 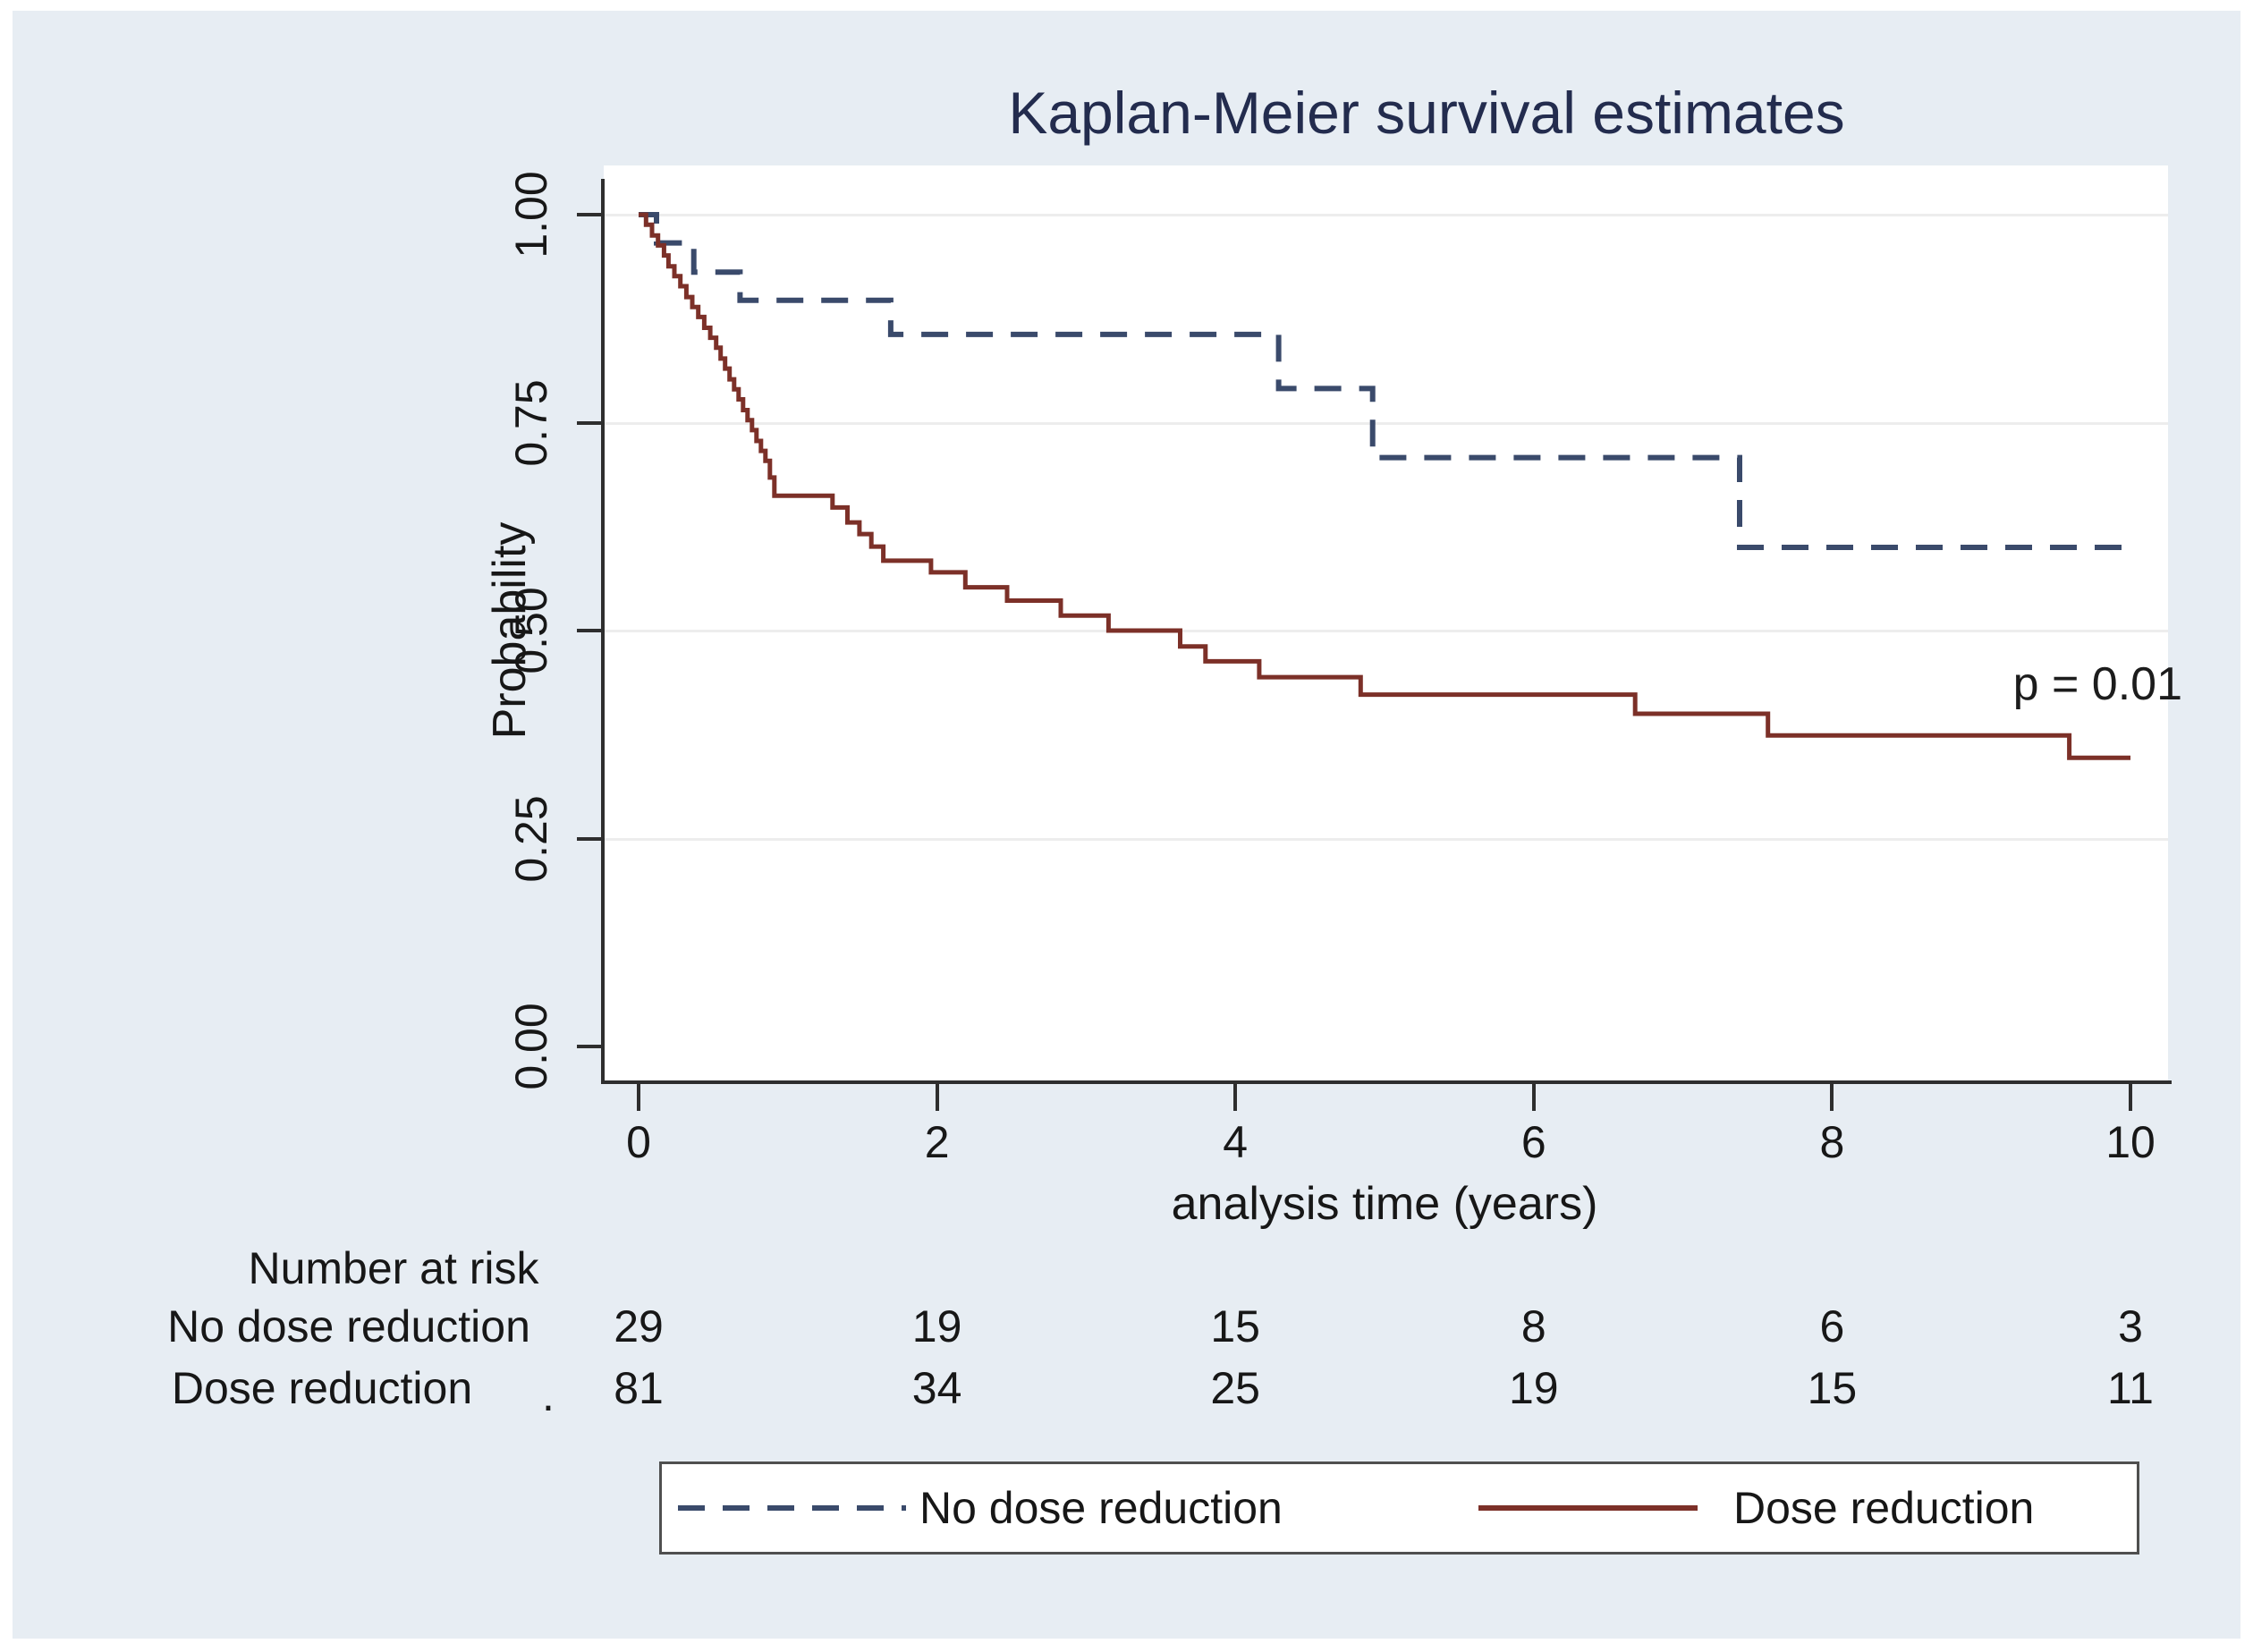 What do you see at coordinates (1832, 1326) in the screenshot?
I see `risk-value-row0-t8: 6` at bounding box center [1832, 1326].